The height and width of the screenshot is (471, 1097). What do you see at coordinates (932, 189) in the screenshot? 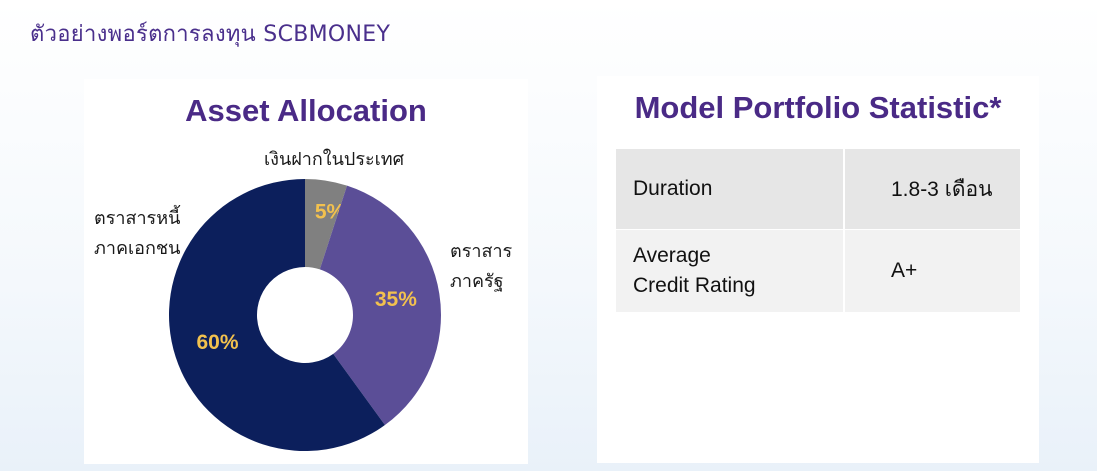
I see `duration-value: 1.8-3 เดือน` at bounding box center [932, 189].